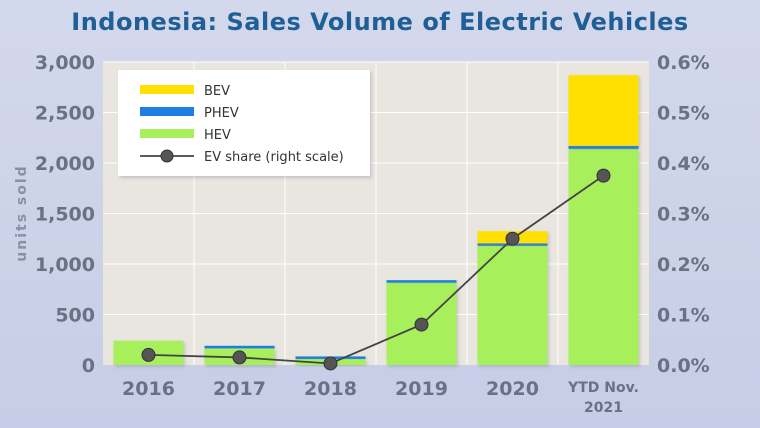 This screenshot has height=428, width=760. I want to click on y-tick-label: 2,000, so click(65, 164).